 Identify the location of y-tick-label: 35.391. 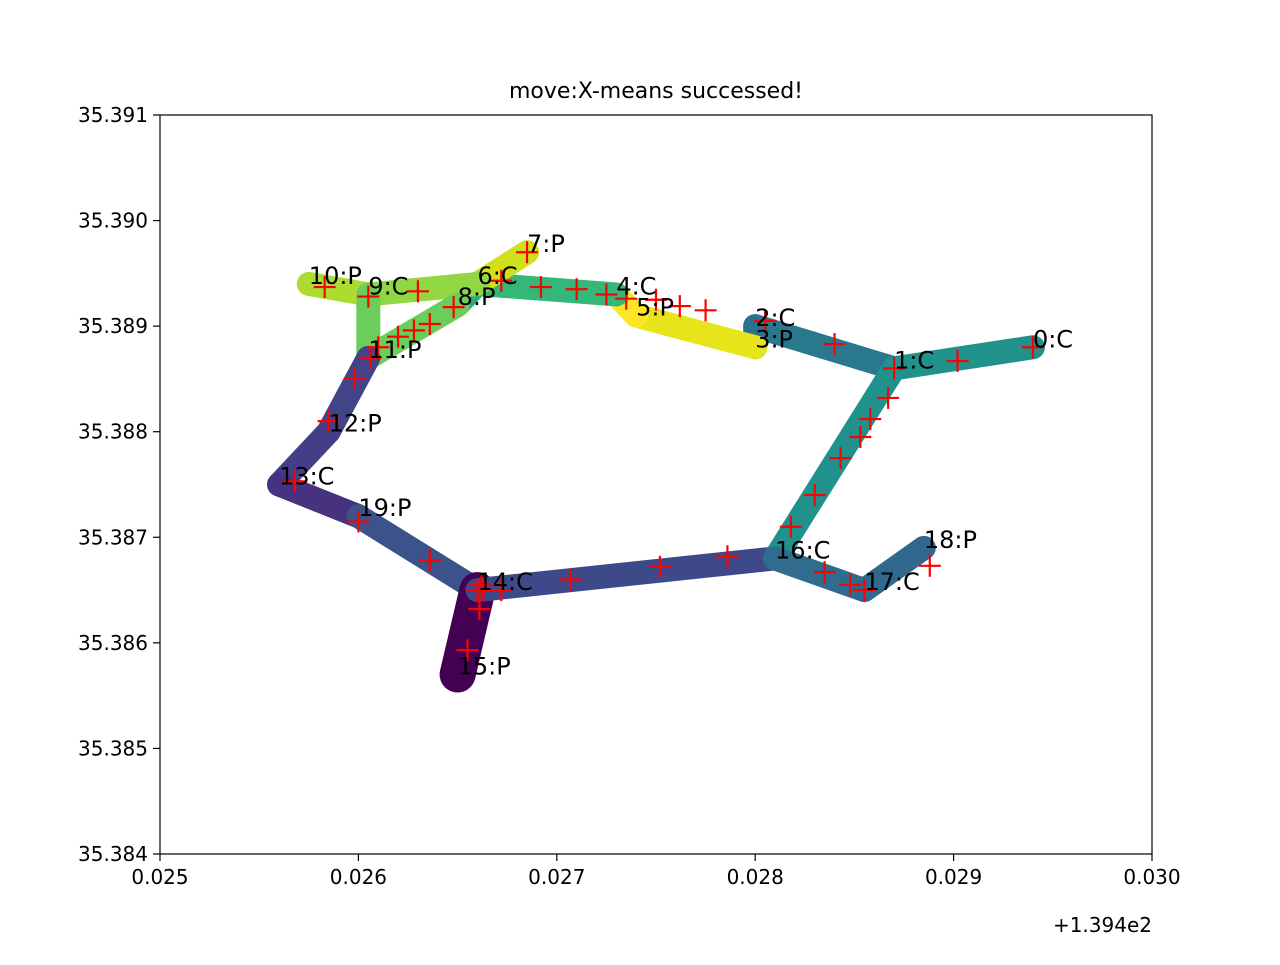
(113, 115).